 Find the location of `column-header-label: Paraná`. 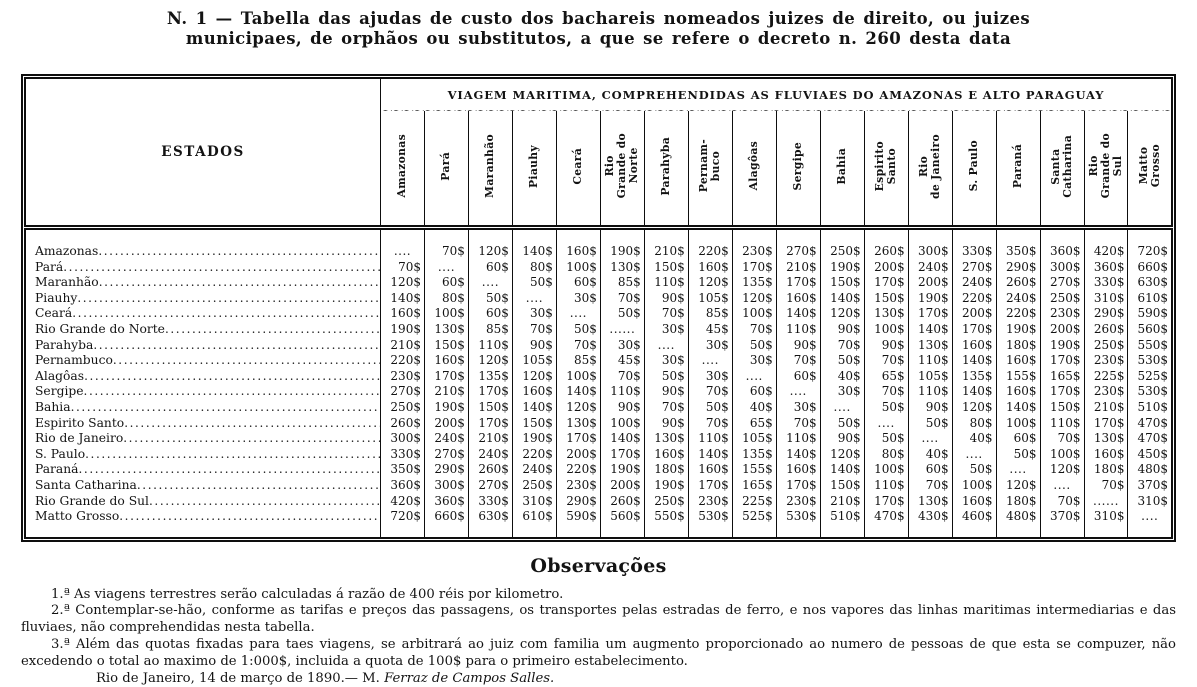

column-header-label: Paraná is located at coordinates (1018, 166).